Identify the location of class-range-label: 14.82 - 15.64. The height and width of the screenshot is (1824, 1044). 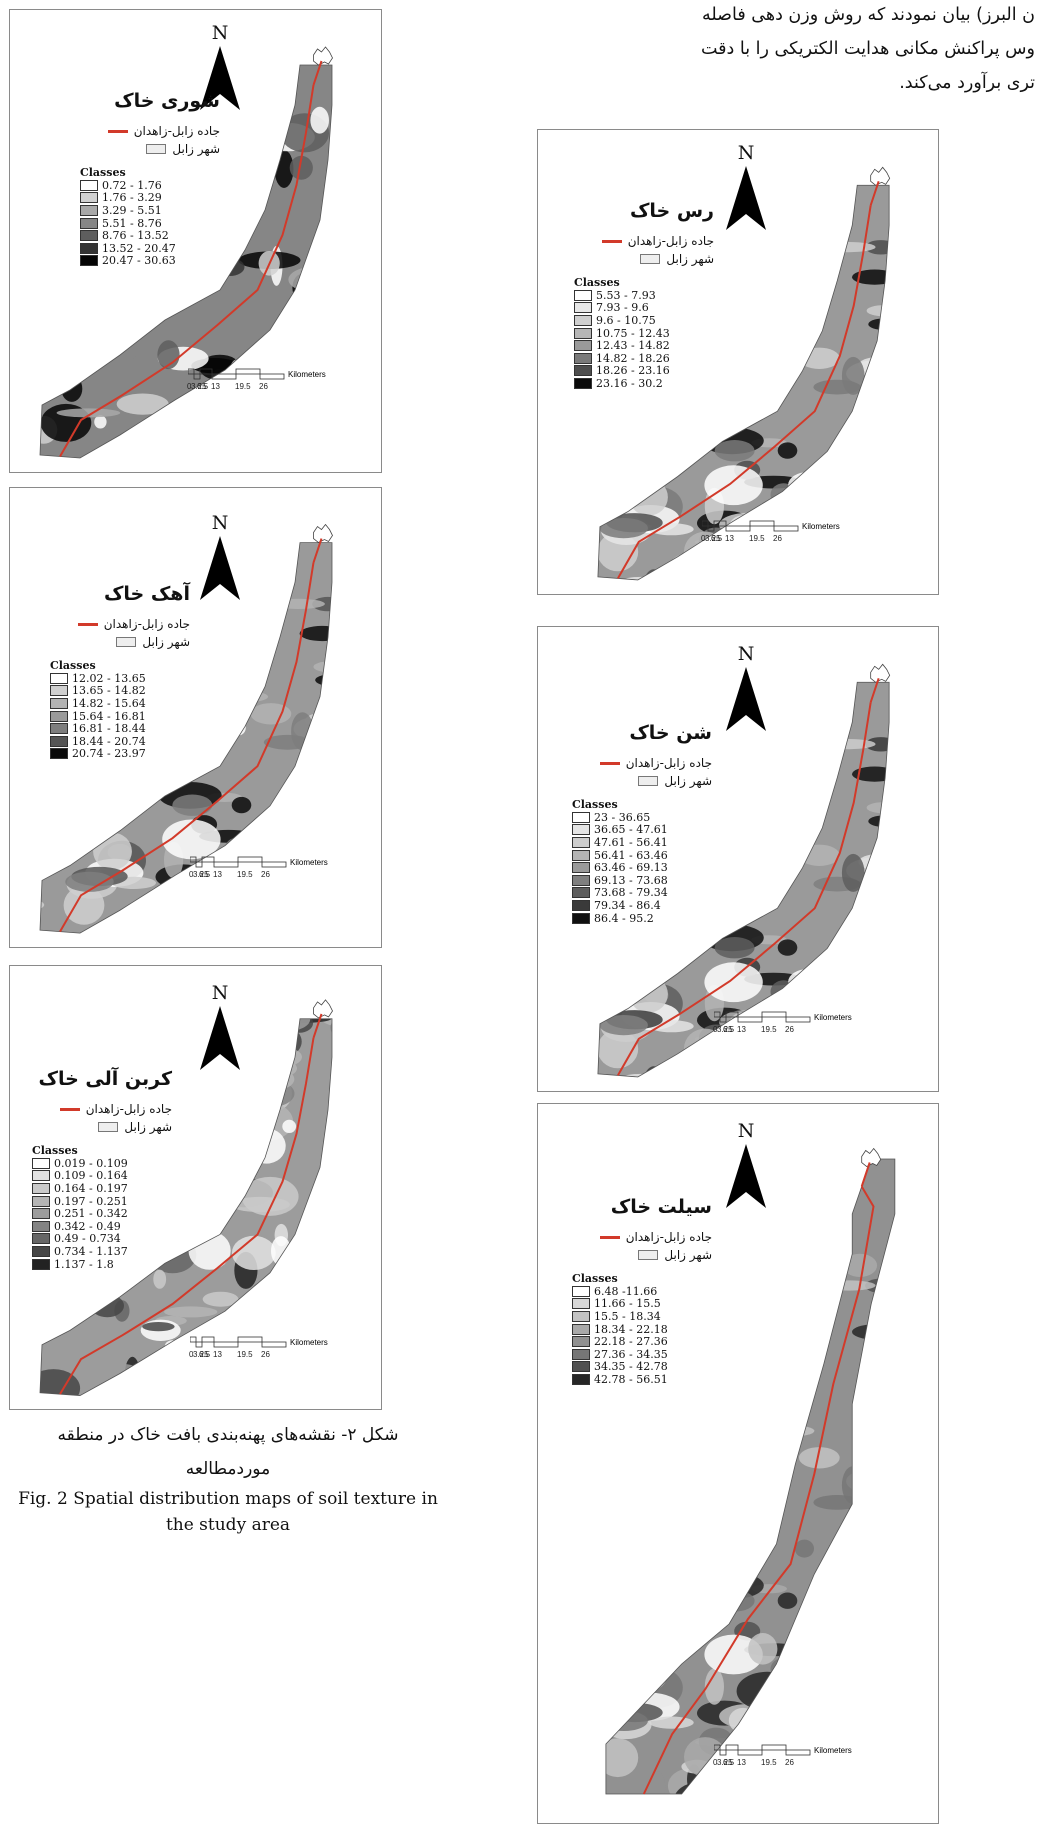
(109, 703).